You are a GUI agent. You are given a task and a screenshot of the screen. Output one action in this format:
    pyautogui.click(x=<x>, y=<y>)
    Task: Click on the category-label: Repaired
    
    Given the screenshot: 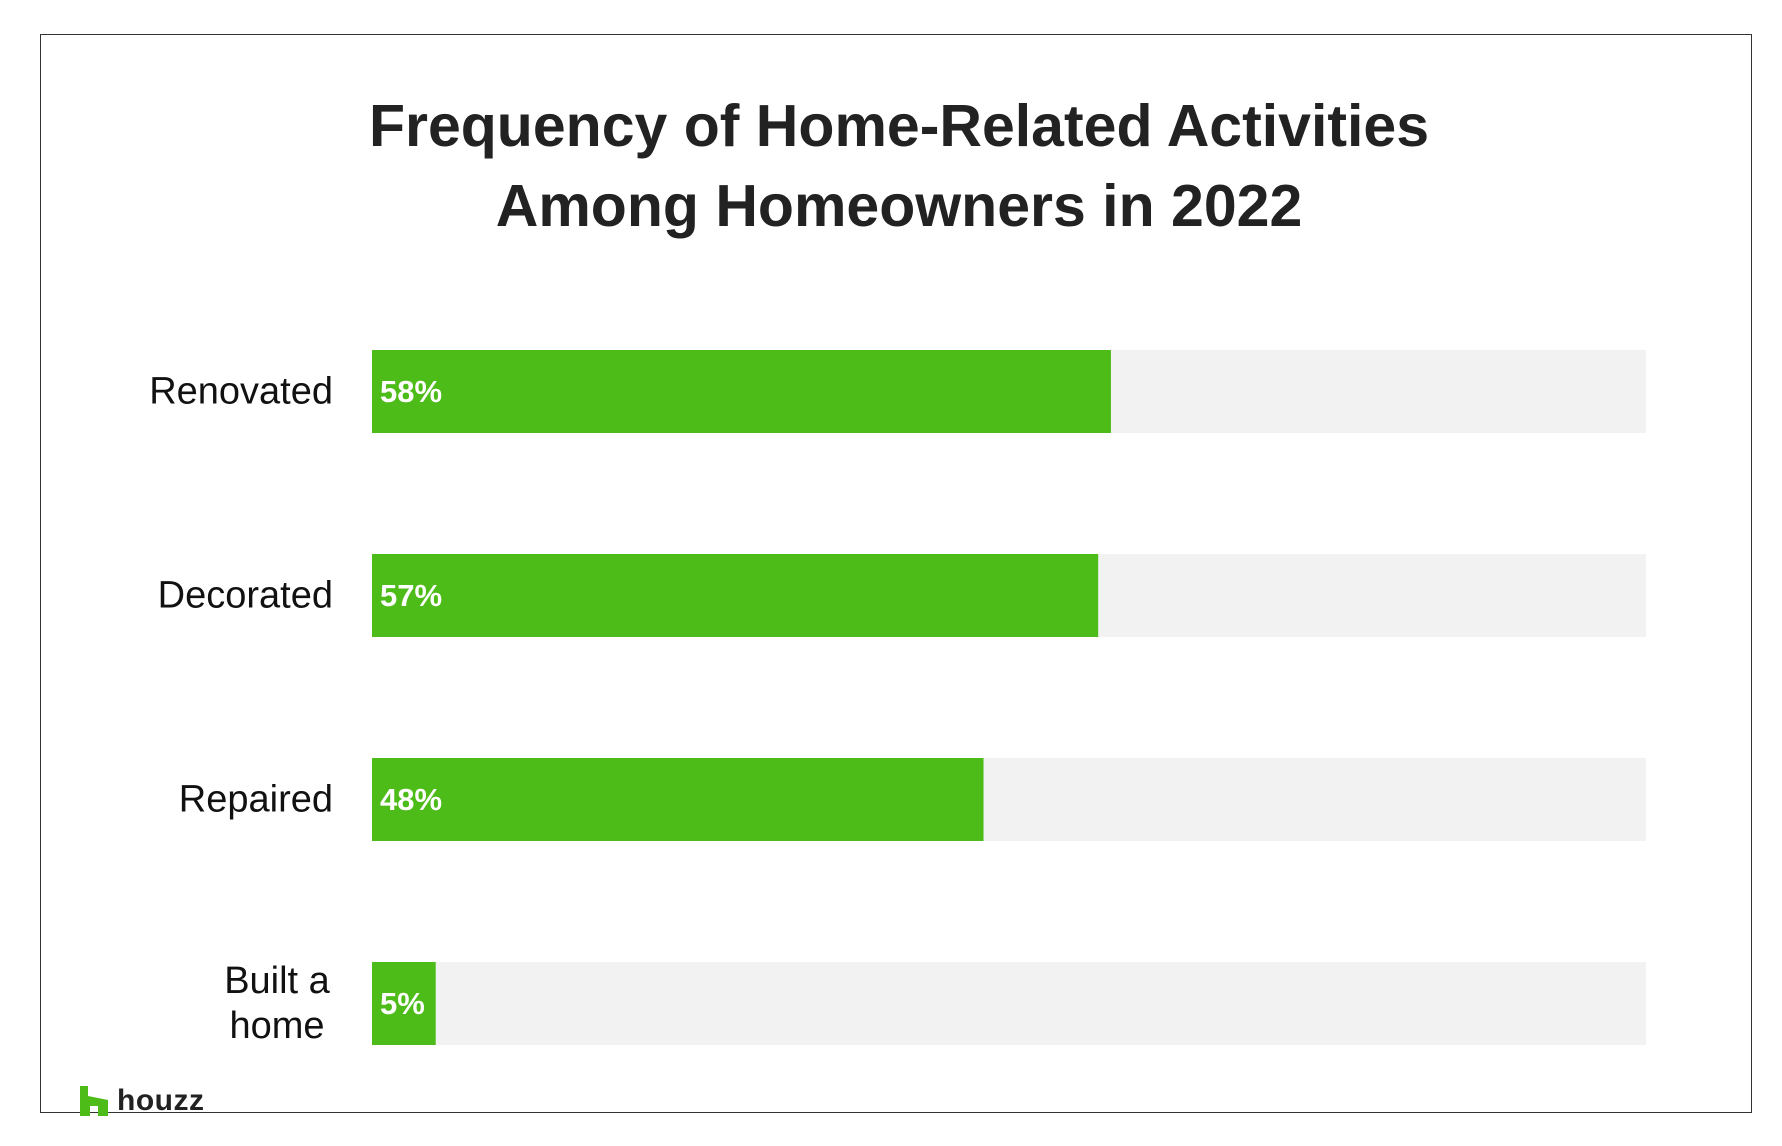 What is the action you would take?
    pyautogui.click(x=256, y=800)
    